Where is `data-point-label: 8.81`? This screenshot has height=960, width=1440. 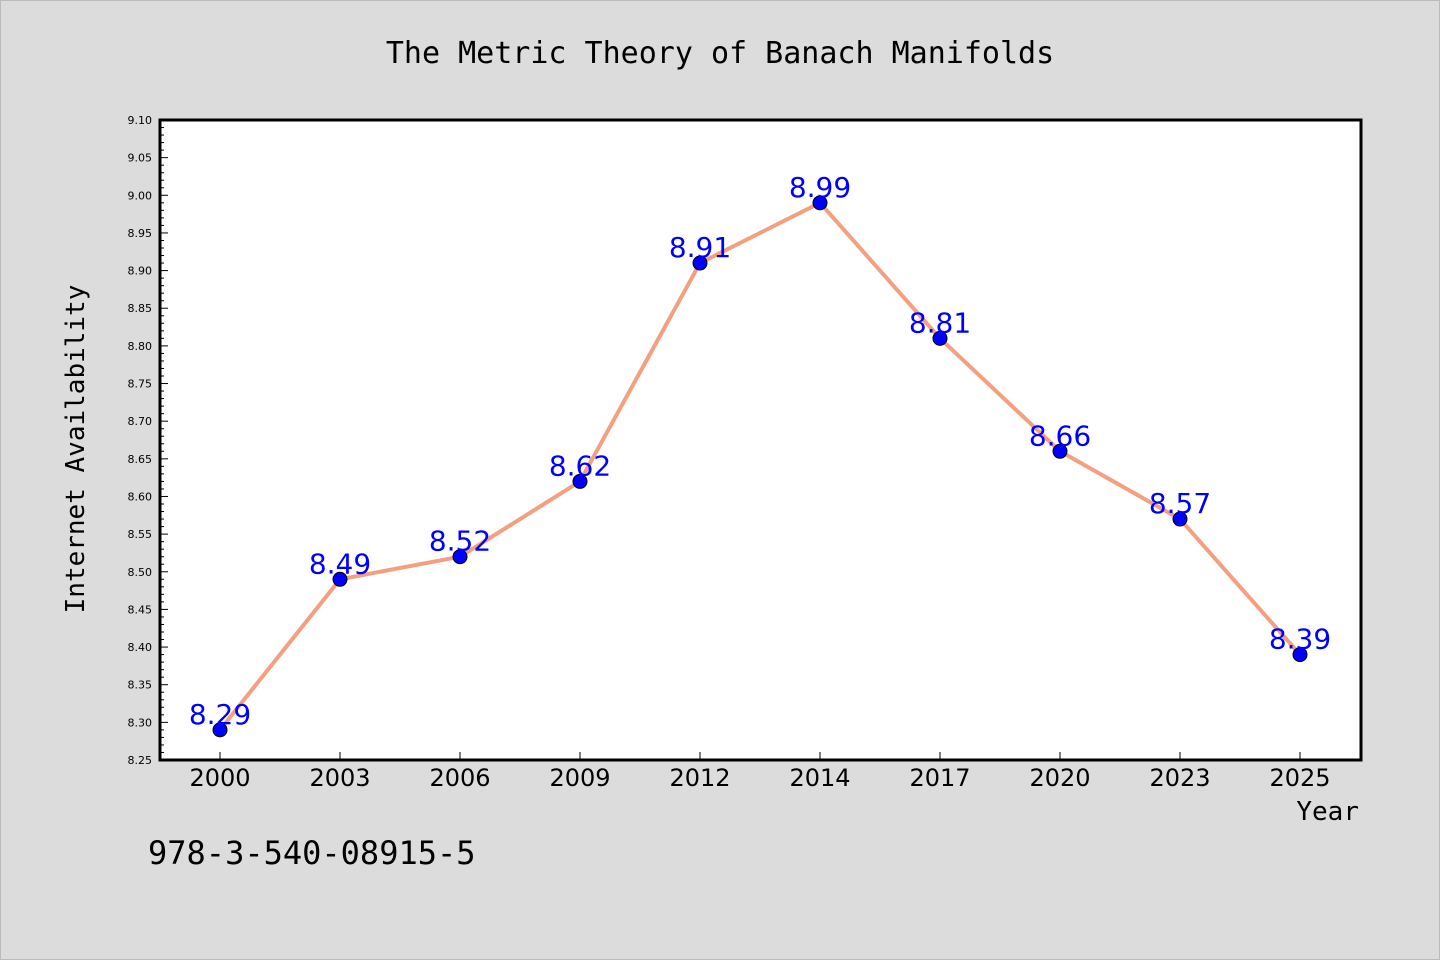 data-point-label: 8.81 is located at coordinates (940, 322).